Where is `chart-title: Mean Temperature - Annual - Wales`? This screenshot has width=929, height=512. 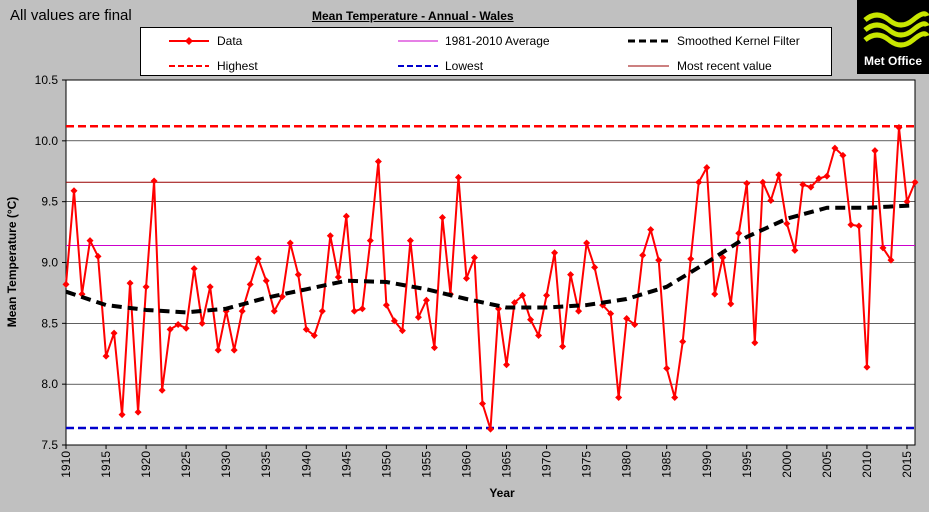 chart-title: Mean Temperature - Annual - Wales is located at coordinates (413, 16).